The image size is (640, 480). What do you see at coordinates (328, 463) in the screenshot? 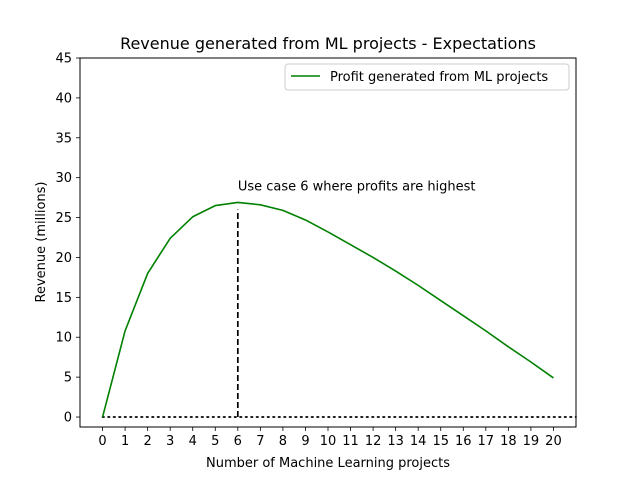
I see `x-axis-label: Number of Machine Learning projects` at bounding box center [328, 463].